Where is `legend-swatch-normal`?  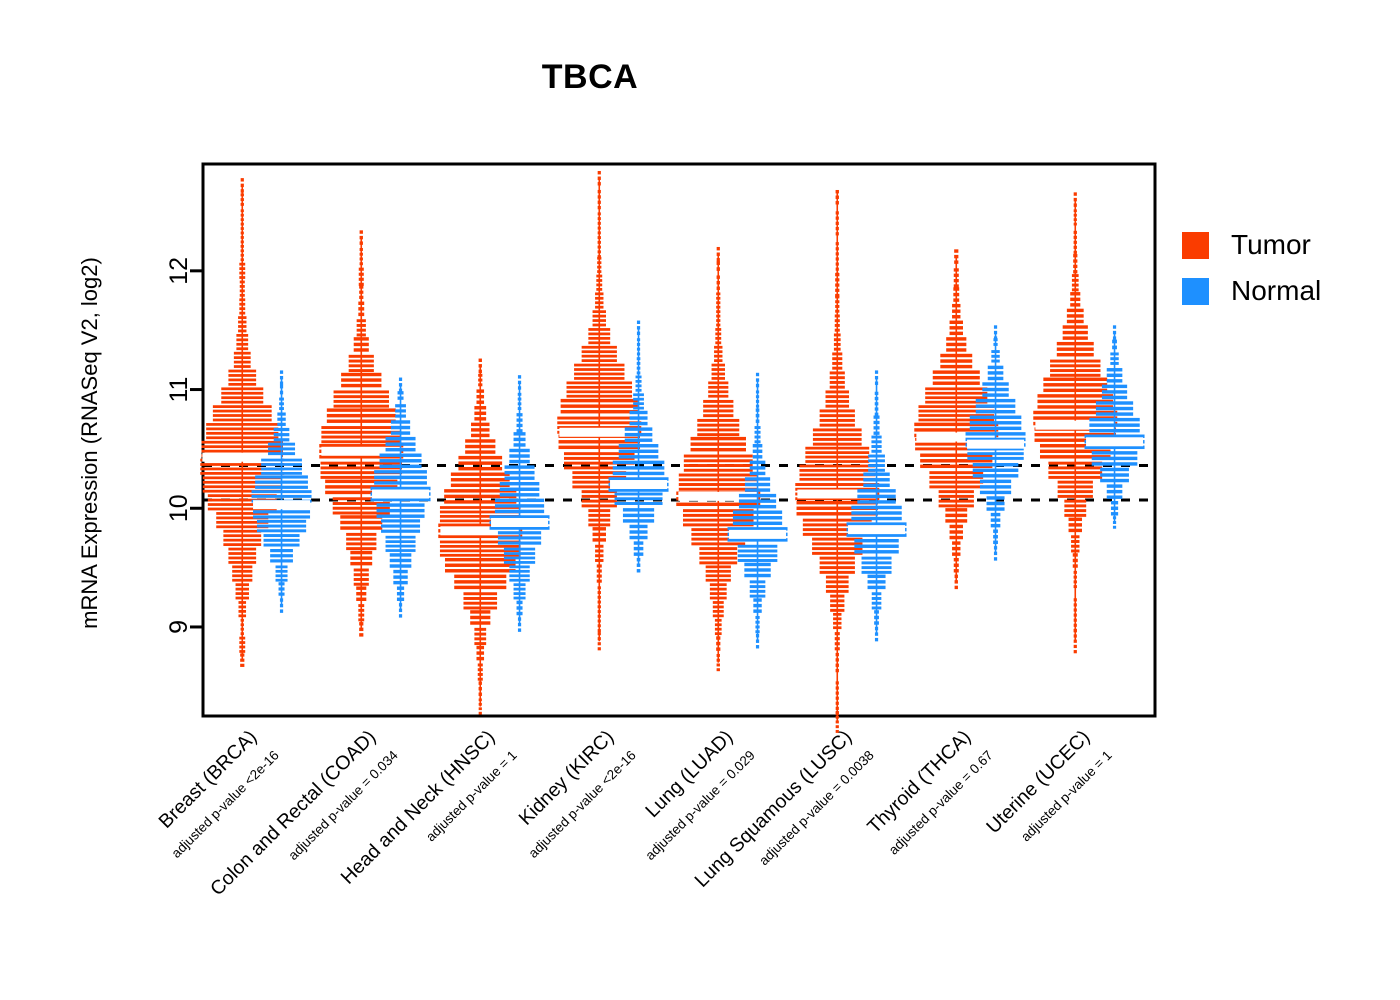
legend-swatch-normal is located at coordinates (1195, 291).